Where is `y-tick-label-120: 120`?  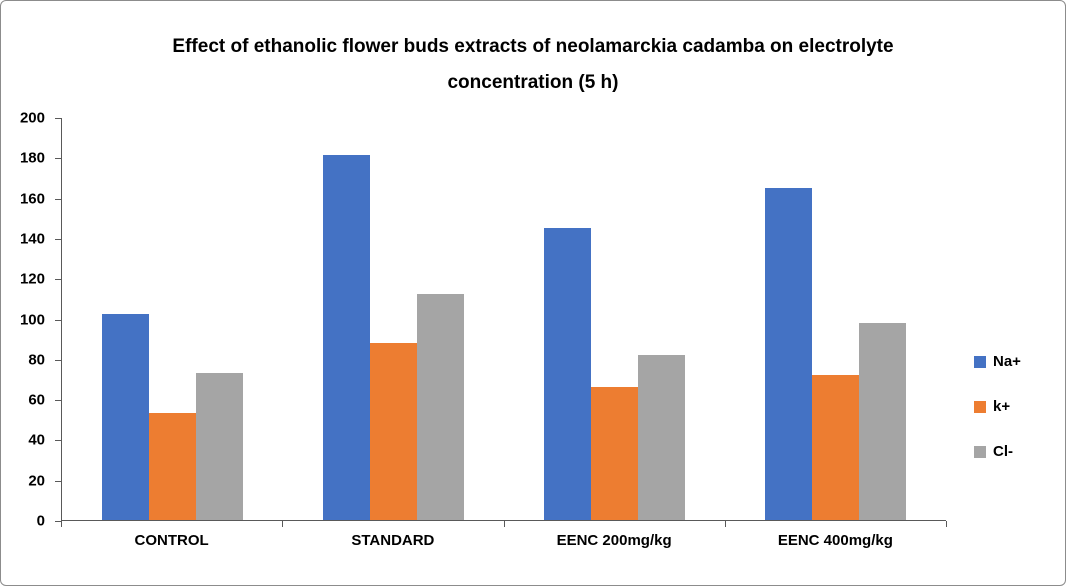
y-tick-label-120: 120 is located at coordinates (32, 279).